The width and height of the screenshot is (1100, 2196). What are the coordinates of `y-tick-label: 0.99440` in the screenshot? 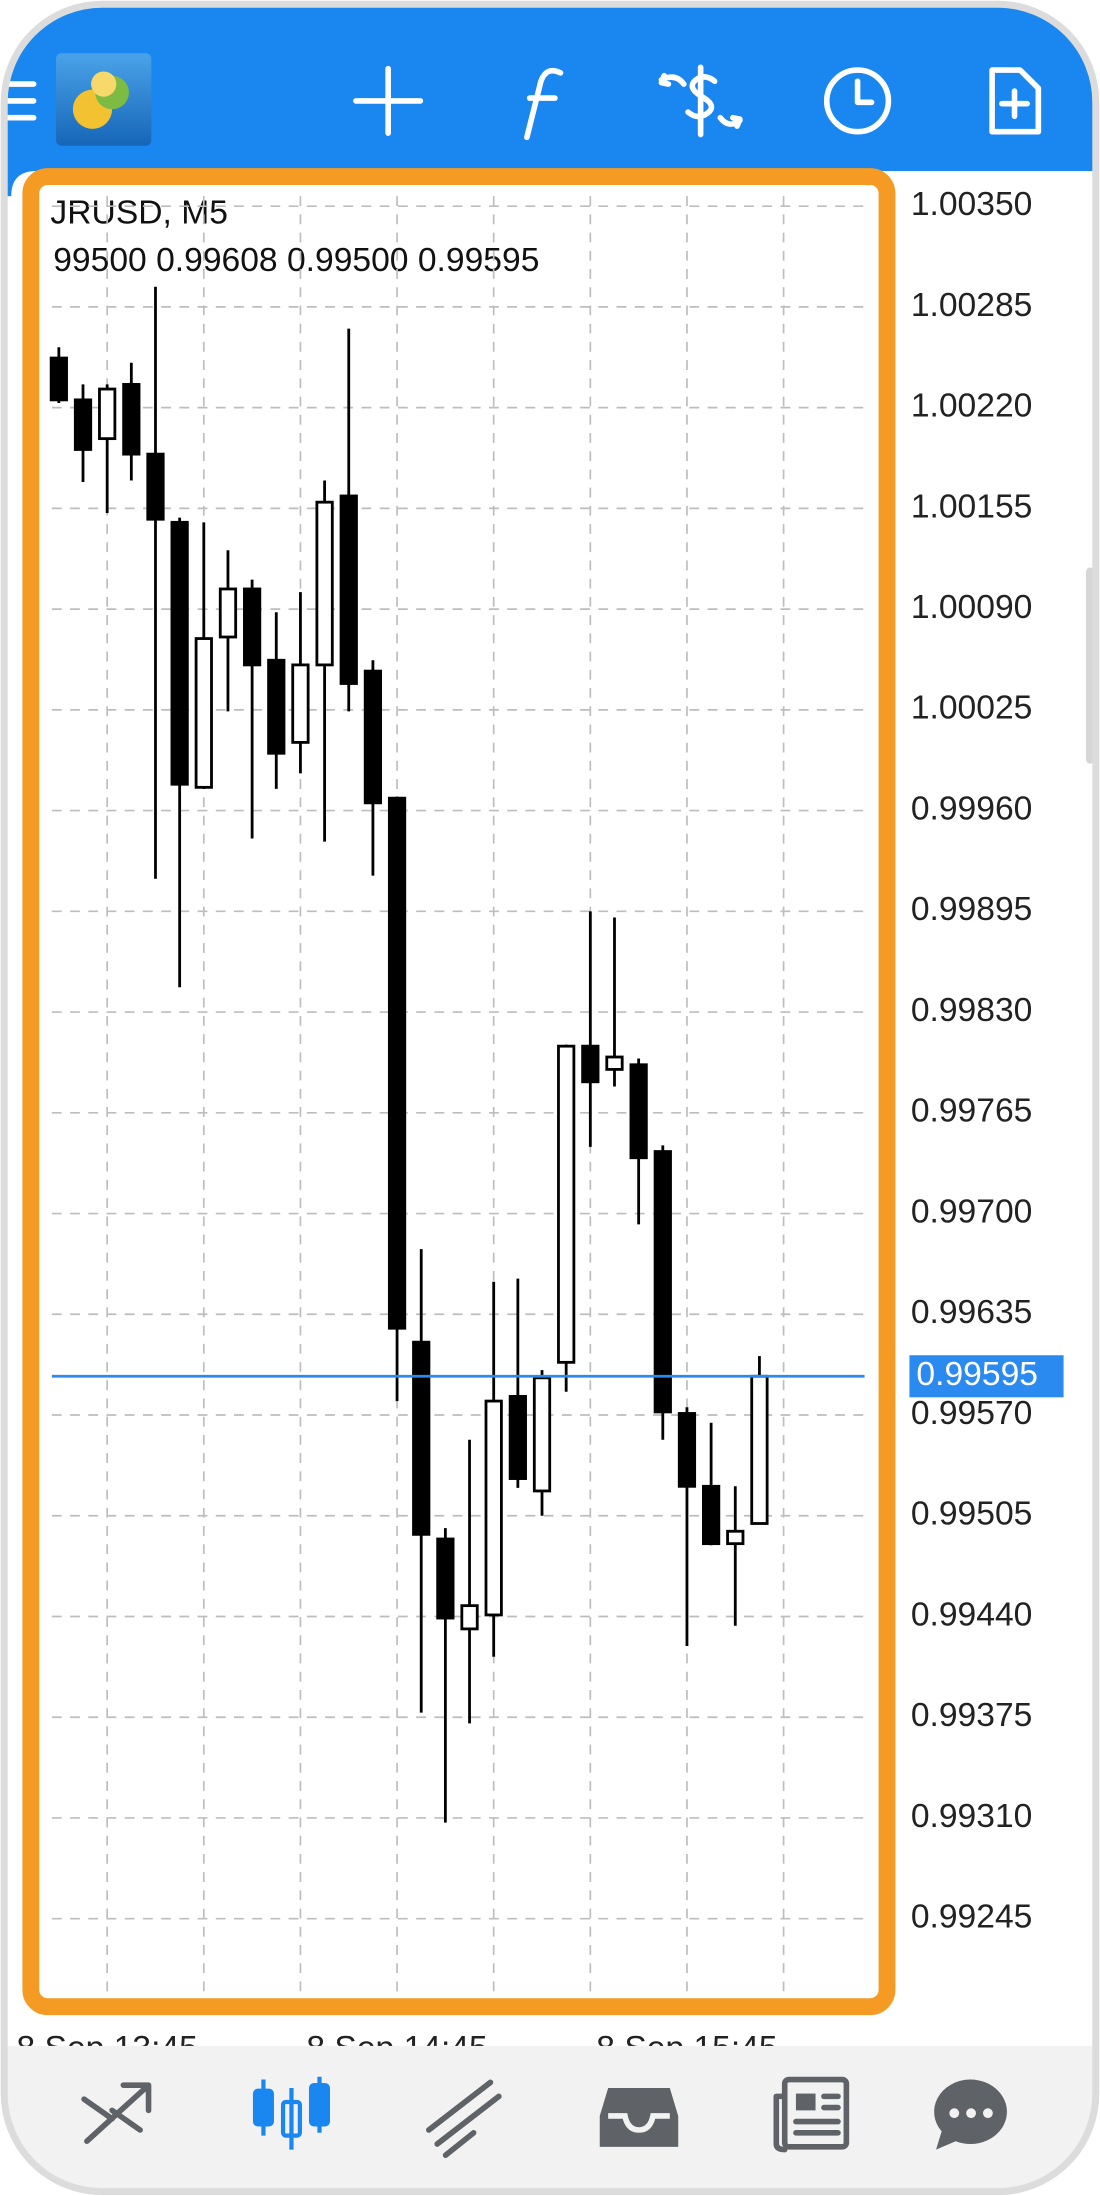 It's located at (972, 1614).